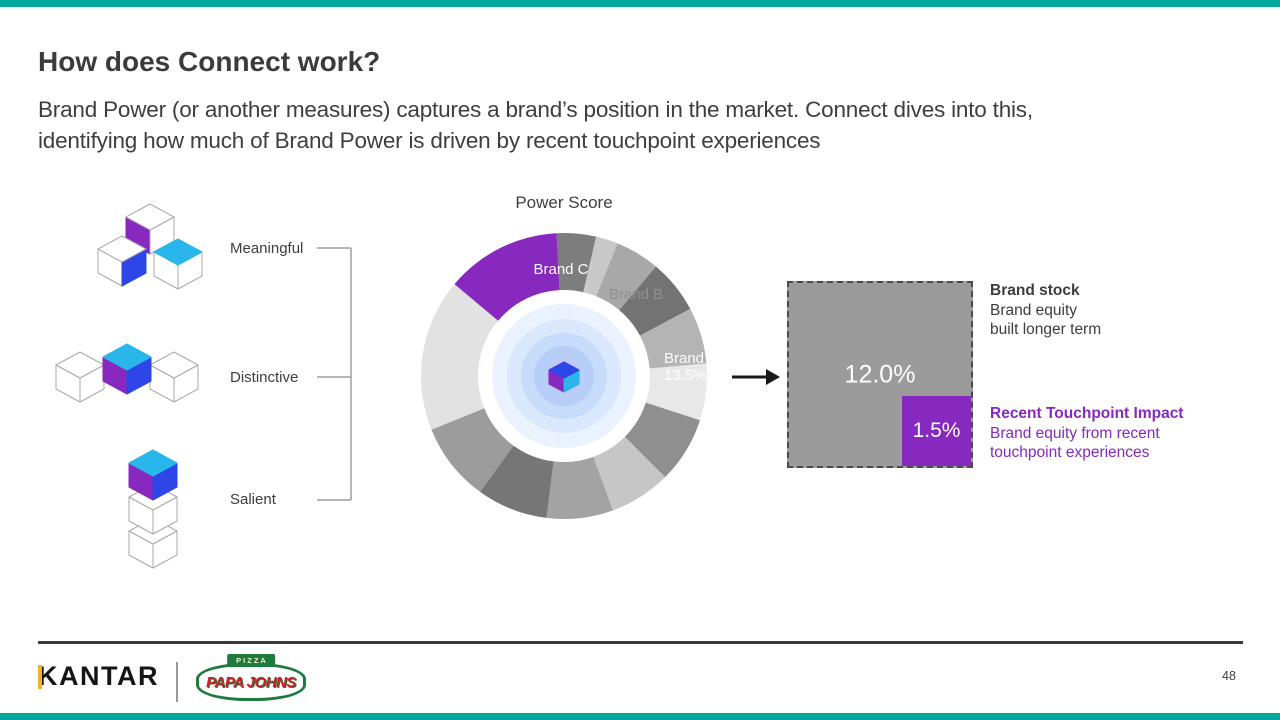 The image size is (1280, 720). What do you see at coordinates (691, 358) in the screenshot?
I see `brand-a-name: Brand A` at bounding box center [691, 358].